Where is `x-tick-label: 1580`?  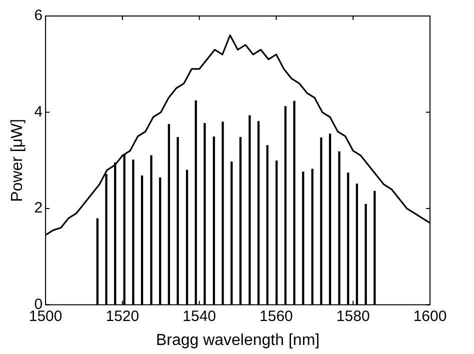 x-tick-label: 1580 is located at coordinates (353, 316).